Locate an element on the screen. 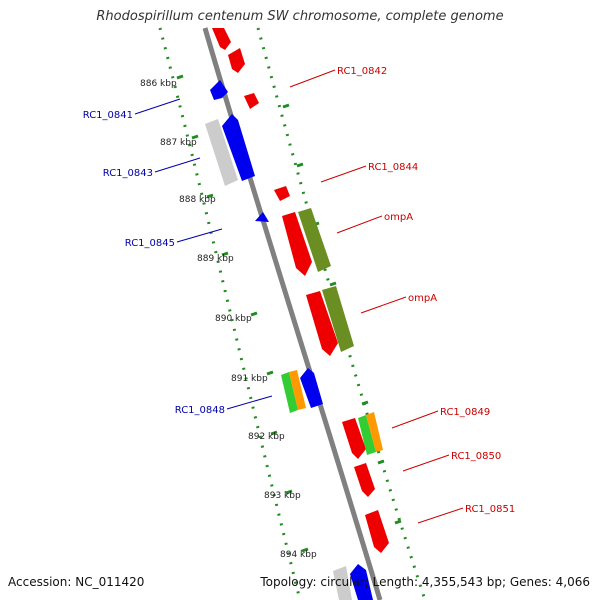  kbp-label: 888 kbp is located at coordinates (197, 200).